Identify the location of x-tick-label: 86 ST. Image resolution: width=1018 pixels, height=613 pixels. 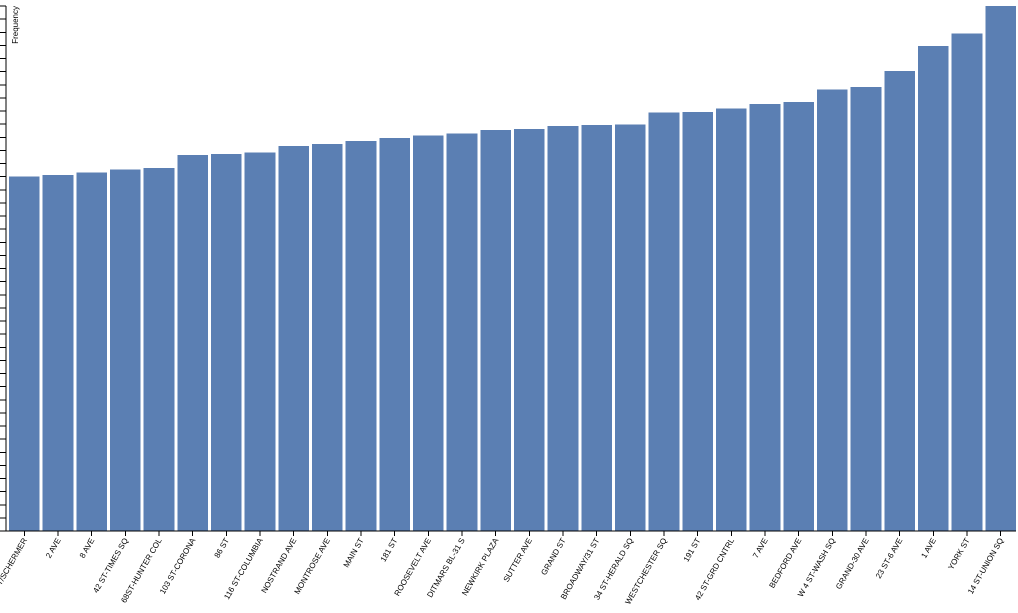
(222, 547).